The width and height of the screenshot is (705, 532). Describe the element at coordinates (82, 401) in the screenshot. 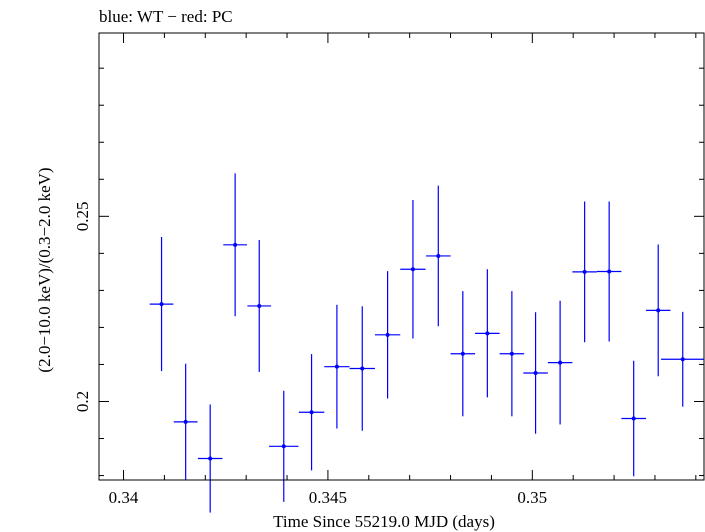

I see `y-tick-label-0: 0.2` at that location.